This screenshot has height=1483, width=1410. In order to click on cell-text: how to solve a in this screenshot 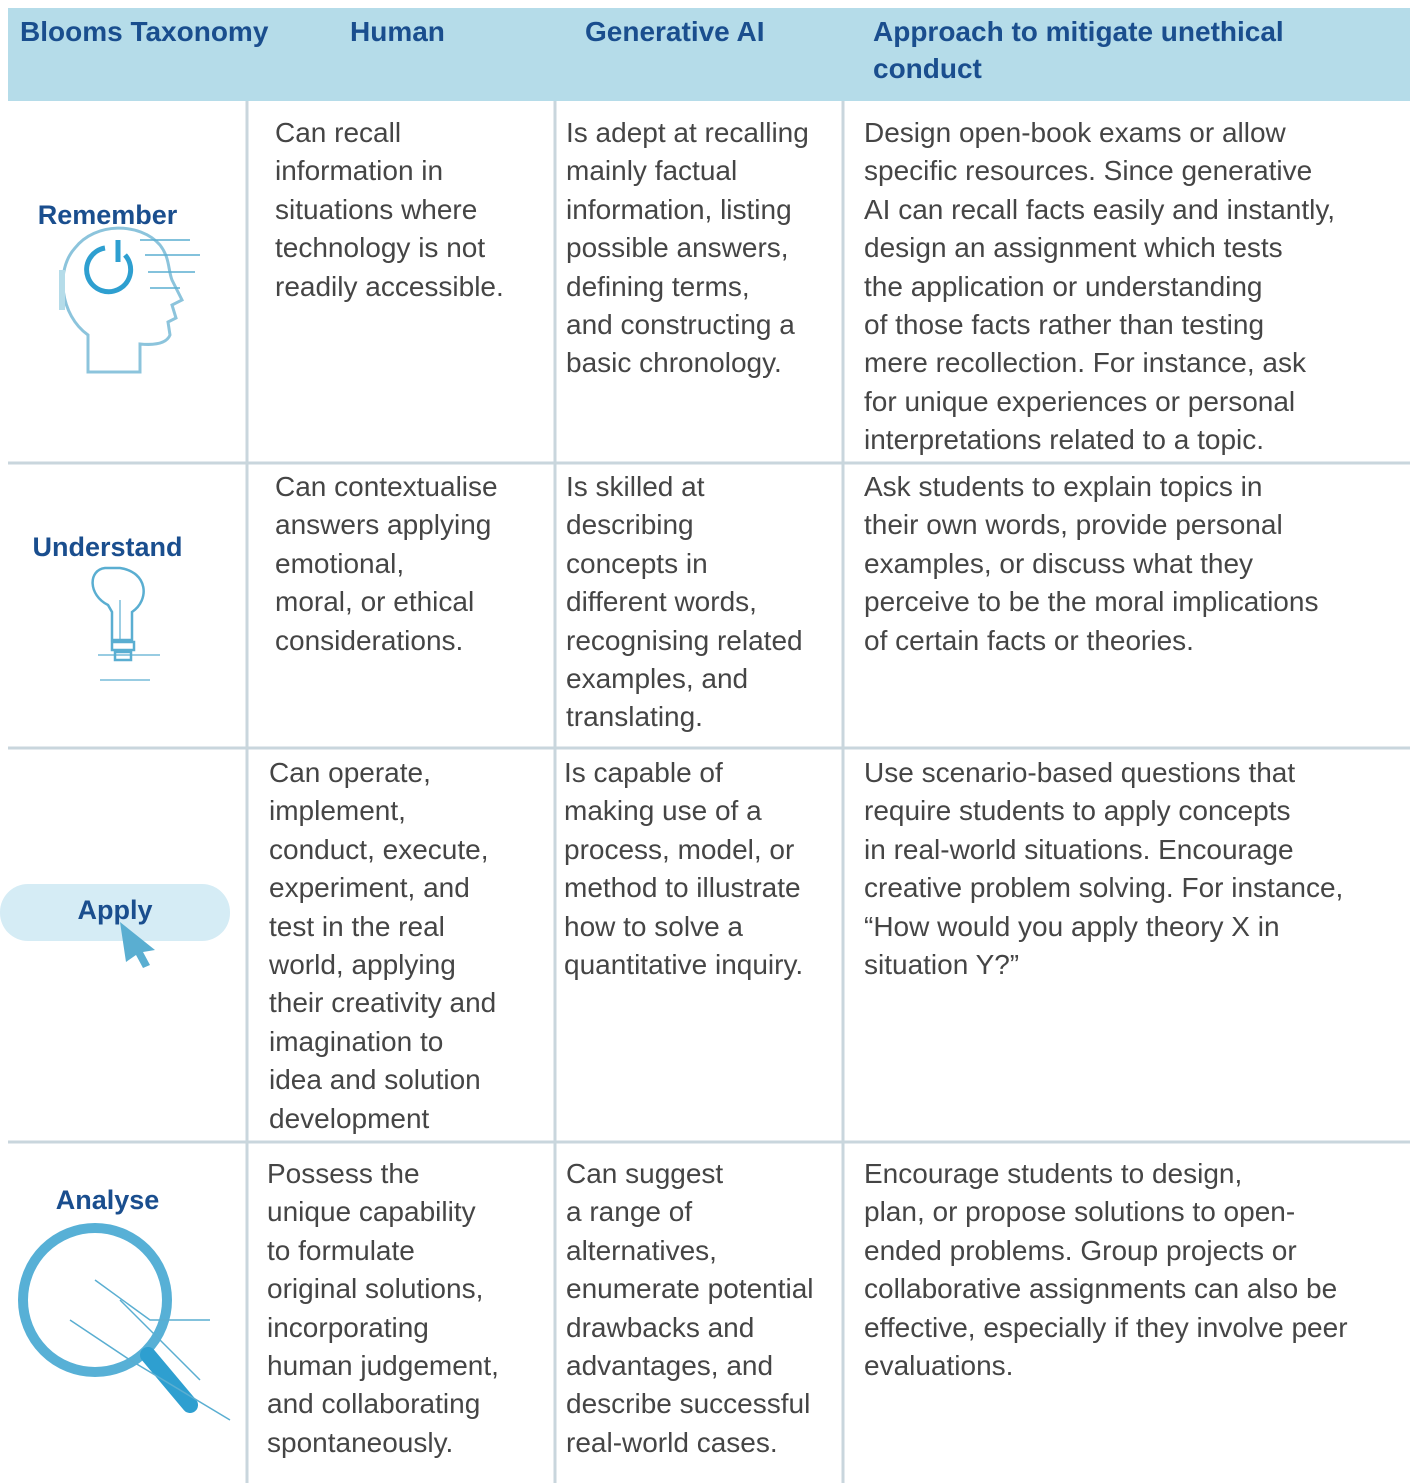, I will do `click(653, 926)`.